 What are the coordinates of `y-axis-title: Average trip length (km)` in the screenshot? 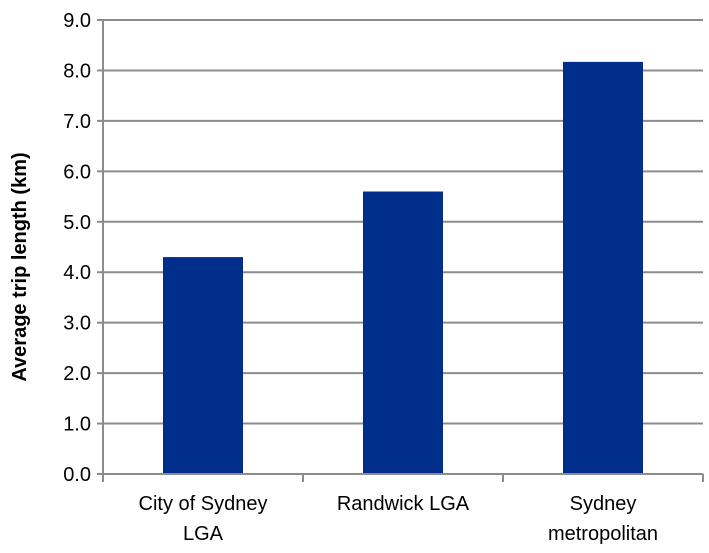 It's located at (20, 266).